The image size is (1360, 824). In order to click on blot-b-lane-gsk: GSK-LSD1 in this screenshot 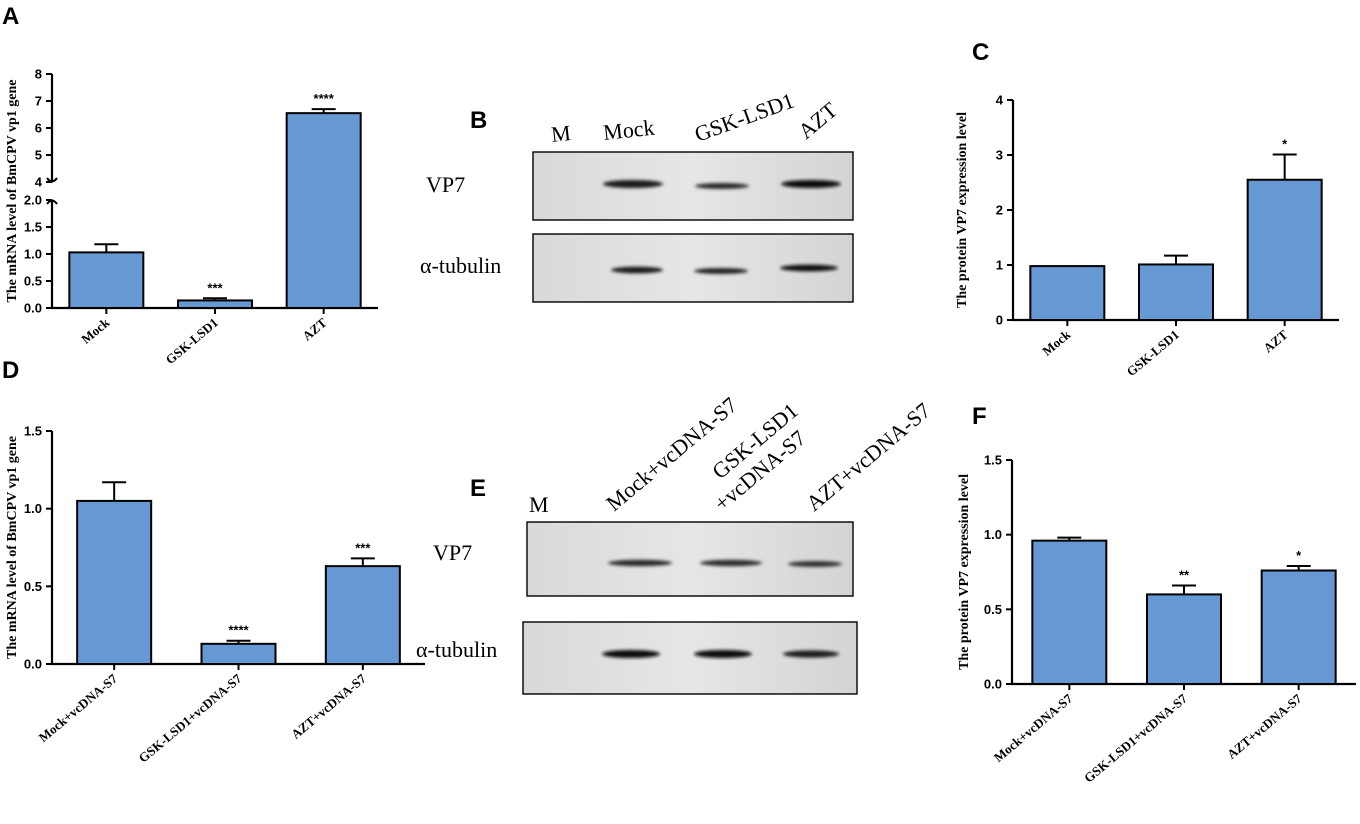, I will do `click(744, 117)`.